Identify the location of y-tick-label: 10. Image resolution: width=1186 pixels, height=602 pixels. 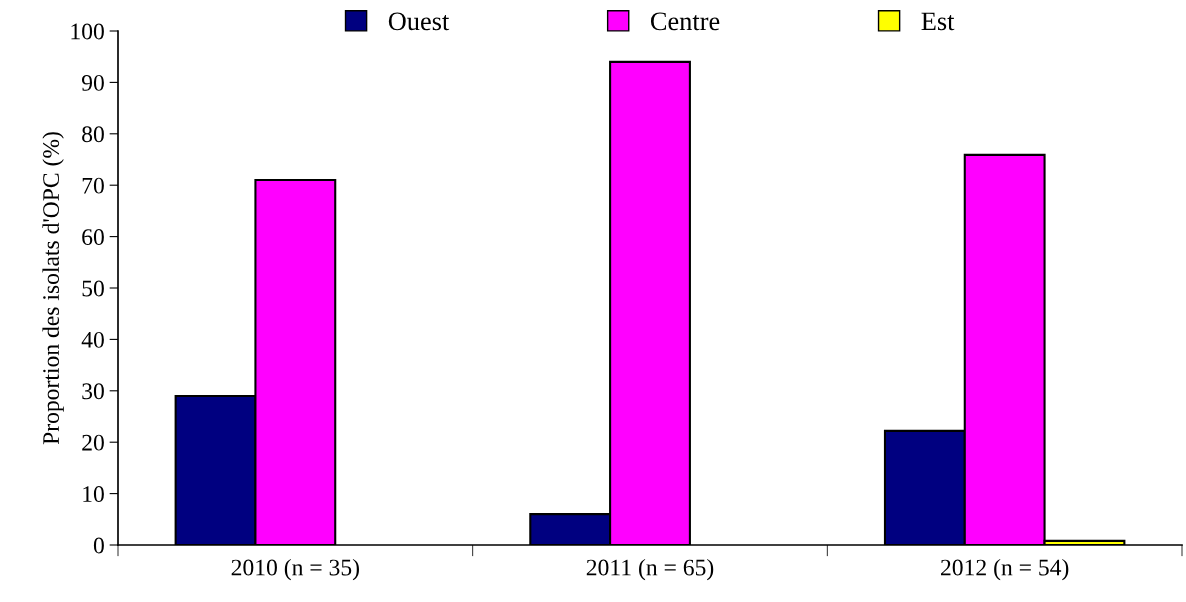
(93, 494).